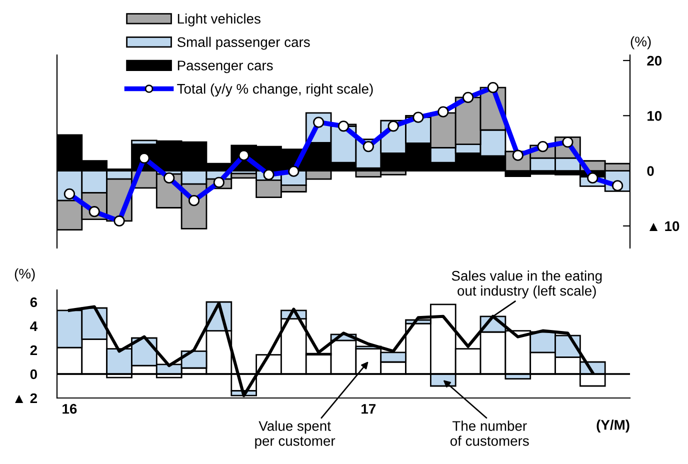 This screenshot has height=464, width=688. Describe the element at coordinates (34, 326) in the screenshot. I see `y-tick-label: 4` at that location.